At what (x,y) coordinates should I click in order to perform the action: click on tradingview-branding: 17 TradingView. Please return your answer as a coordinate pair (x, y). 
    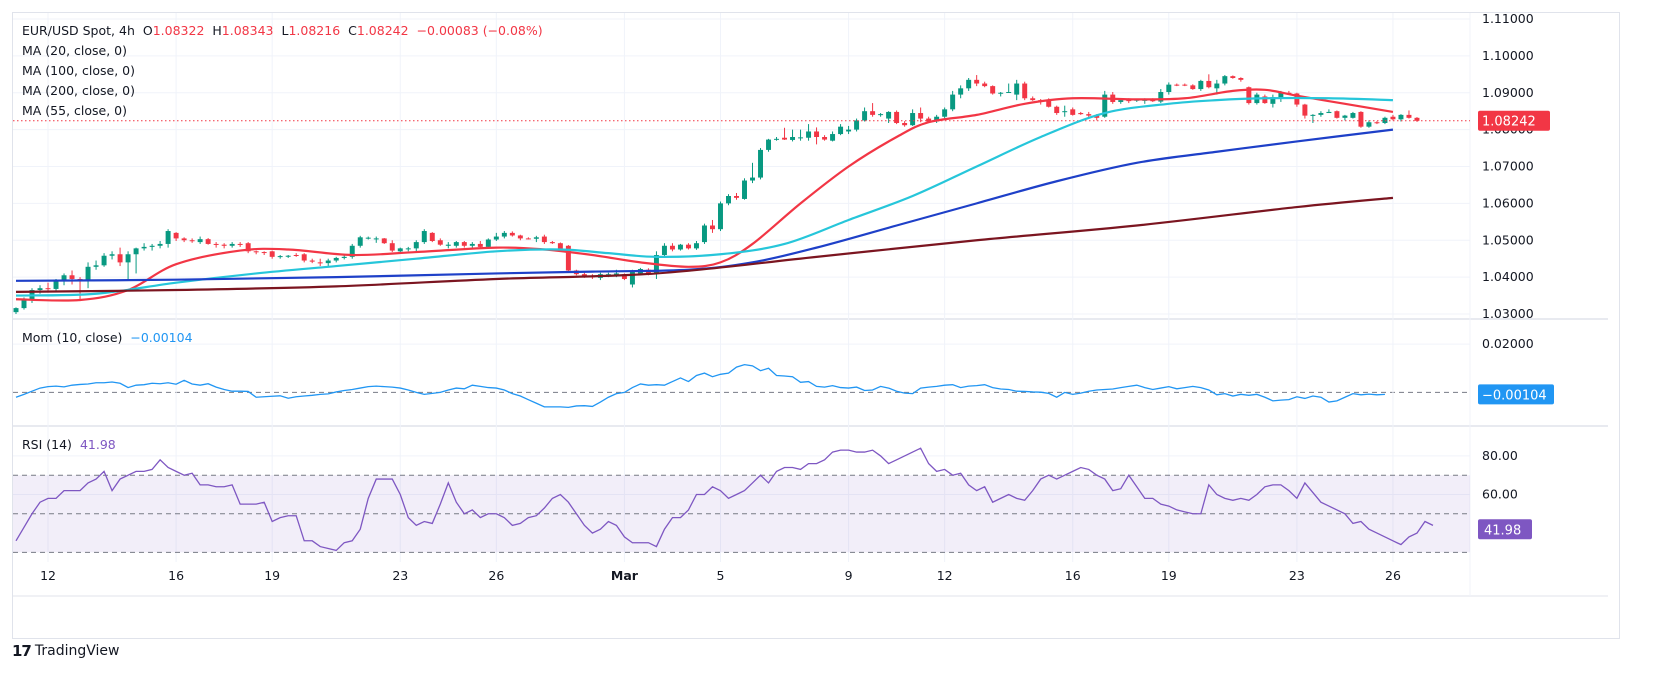
    Looking at the image, I should click on (65, 651).